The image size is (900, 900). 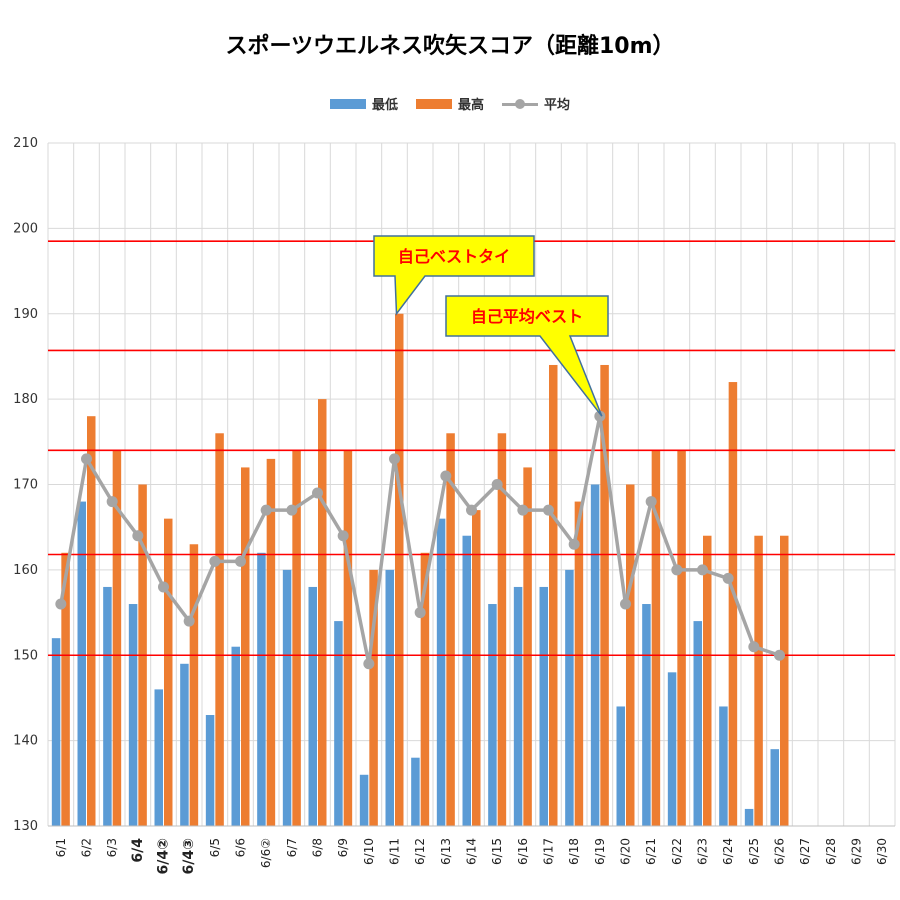 I want to click on legend-label-max: 最高, so click(x=470, y=105).